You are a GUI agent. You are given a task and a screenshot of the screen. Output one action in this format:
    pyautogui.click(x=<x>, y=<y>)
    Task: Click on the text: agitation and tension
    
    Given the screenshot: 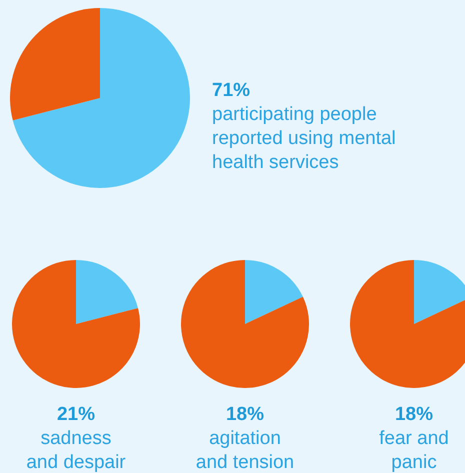 What is the action you would take?
    pyautogui.click(x=245, y=450)
    